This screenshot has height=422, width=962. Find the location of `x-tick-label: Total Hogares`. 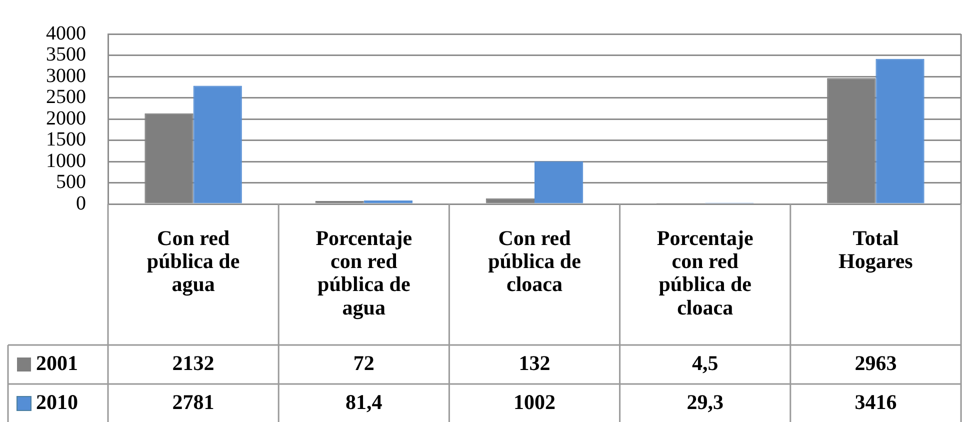

x-tick-label: Total Hogares is located at coordinates (875, 250).